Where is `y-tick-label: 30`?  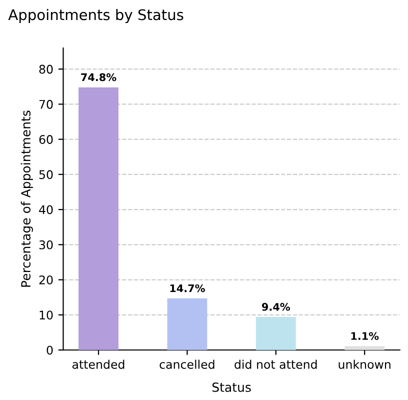 y-tick-label: 30 is located at coordinates (46, 245).